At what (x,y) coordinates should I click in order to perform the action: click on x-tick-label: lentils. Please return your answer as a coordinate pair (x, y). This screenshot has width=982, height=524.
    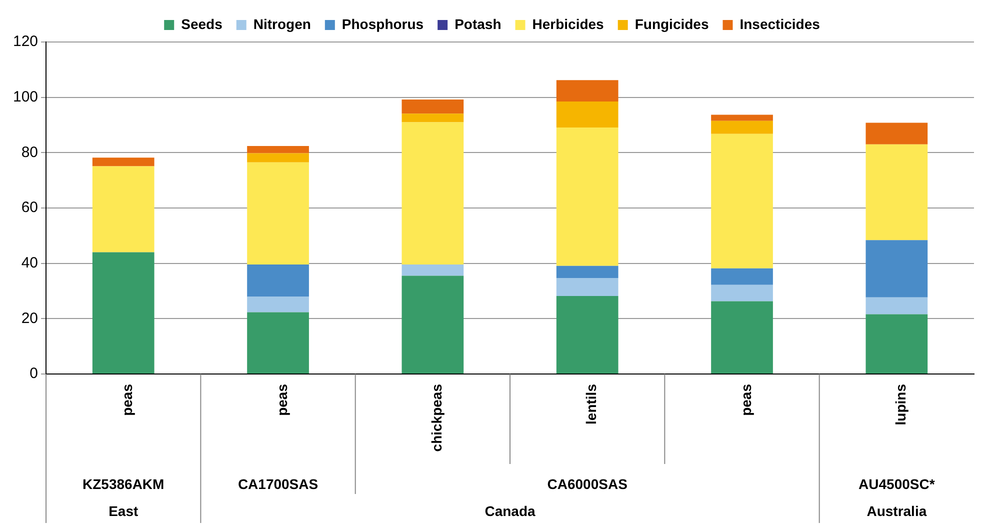
    Looking at the image, I should click on (591, 404).